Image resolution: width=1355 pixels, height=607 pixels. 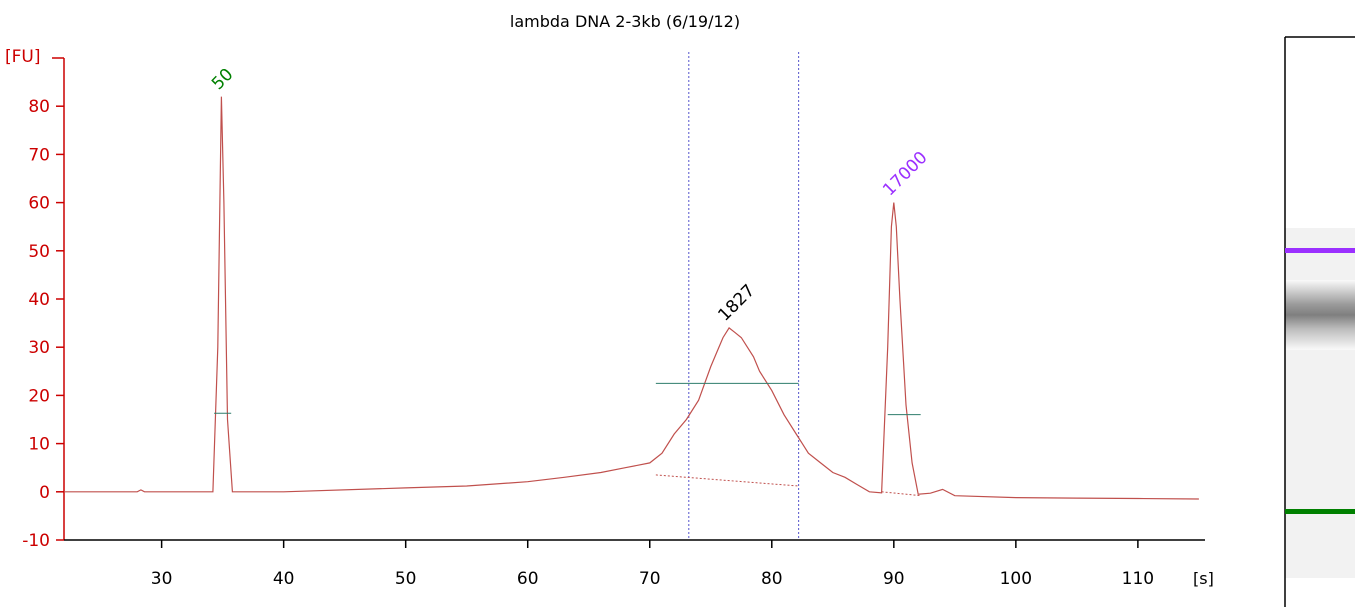 What do you see at coordinates (1016, 579) in the screenshot?
I see `x-tick-label: 100` at bounding box center [1016, 579].